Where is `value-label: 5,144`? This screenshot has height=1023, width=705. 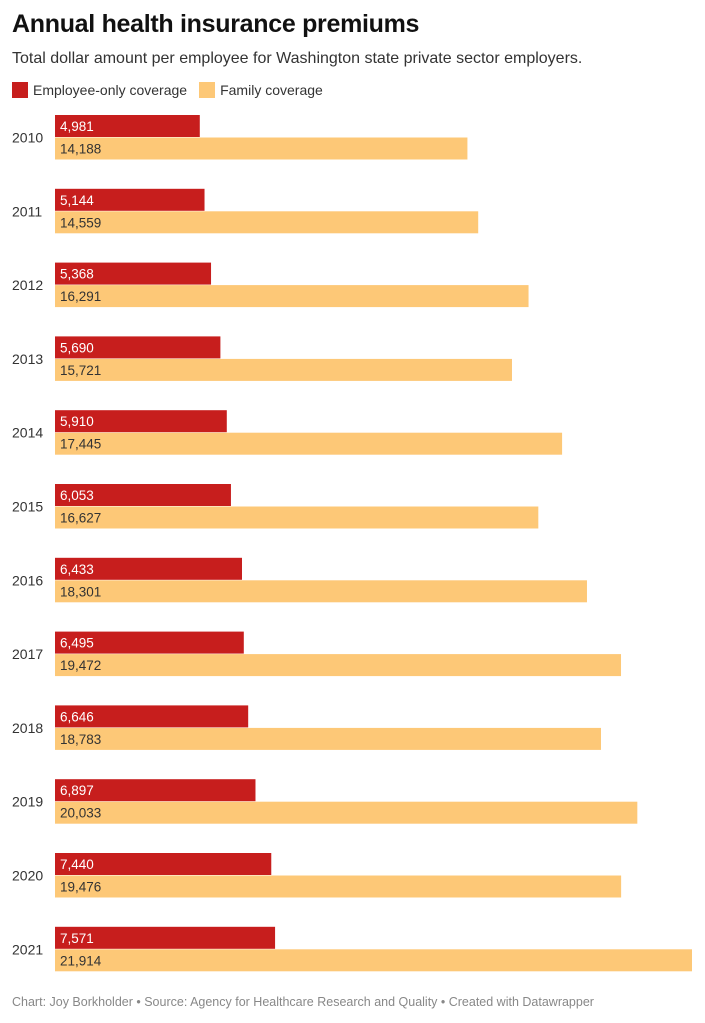
value-label: 5,144 is located at coordinates (77, 200).